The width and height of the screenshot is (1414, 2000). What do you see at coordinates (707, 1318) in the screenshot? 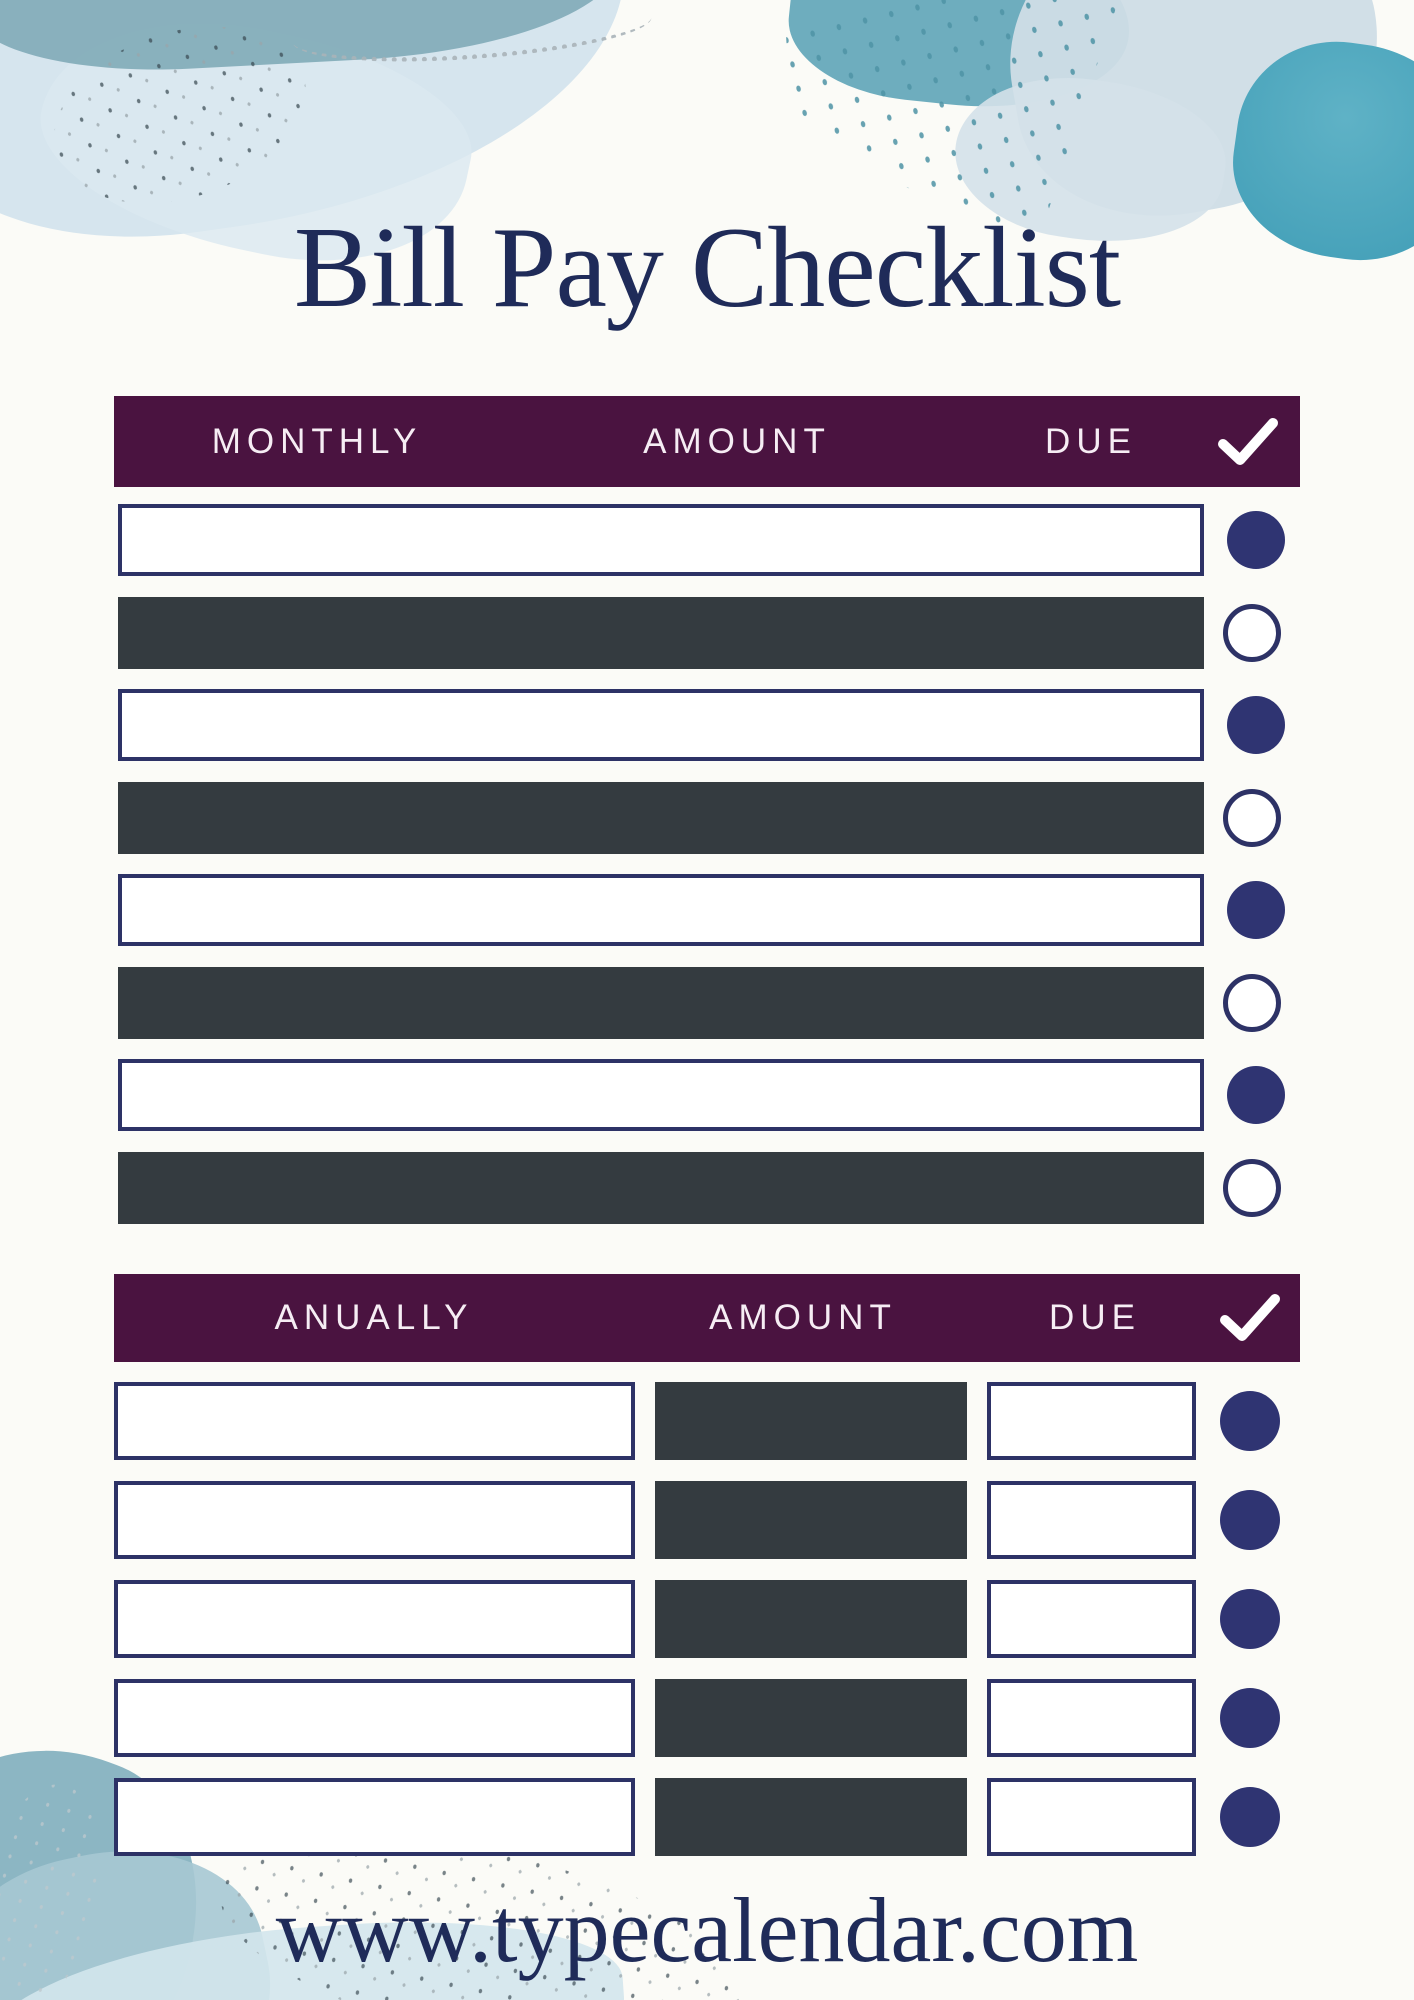
I see `annual-table-header: ANUALLY AMOUNT DUE` at bounding box center [707, 1318].